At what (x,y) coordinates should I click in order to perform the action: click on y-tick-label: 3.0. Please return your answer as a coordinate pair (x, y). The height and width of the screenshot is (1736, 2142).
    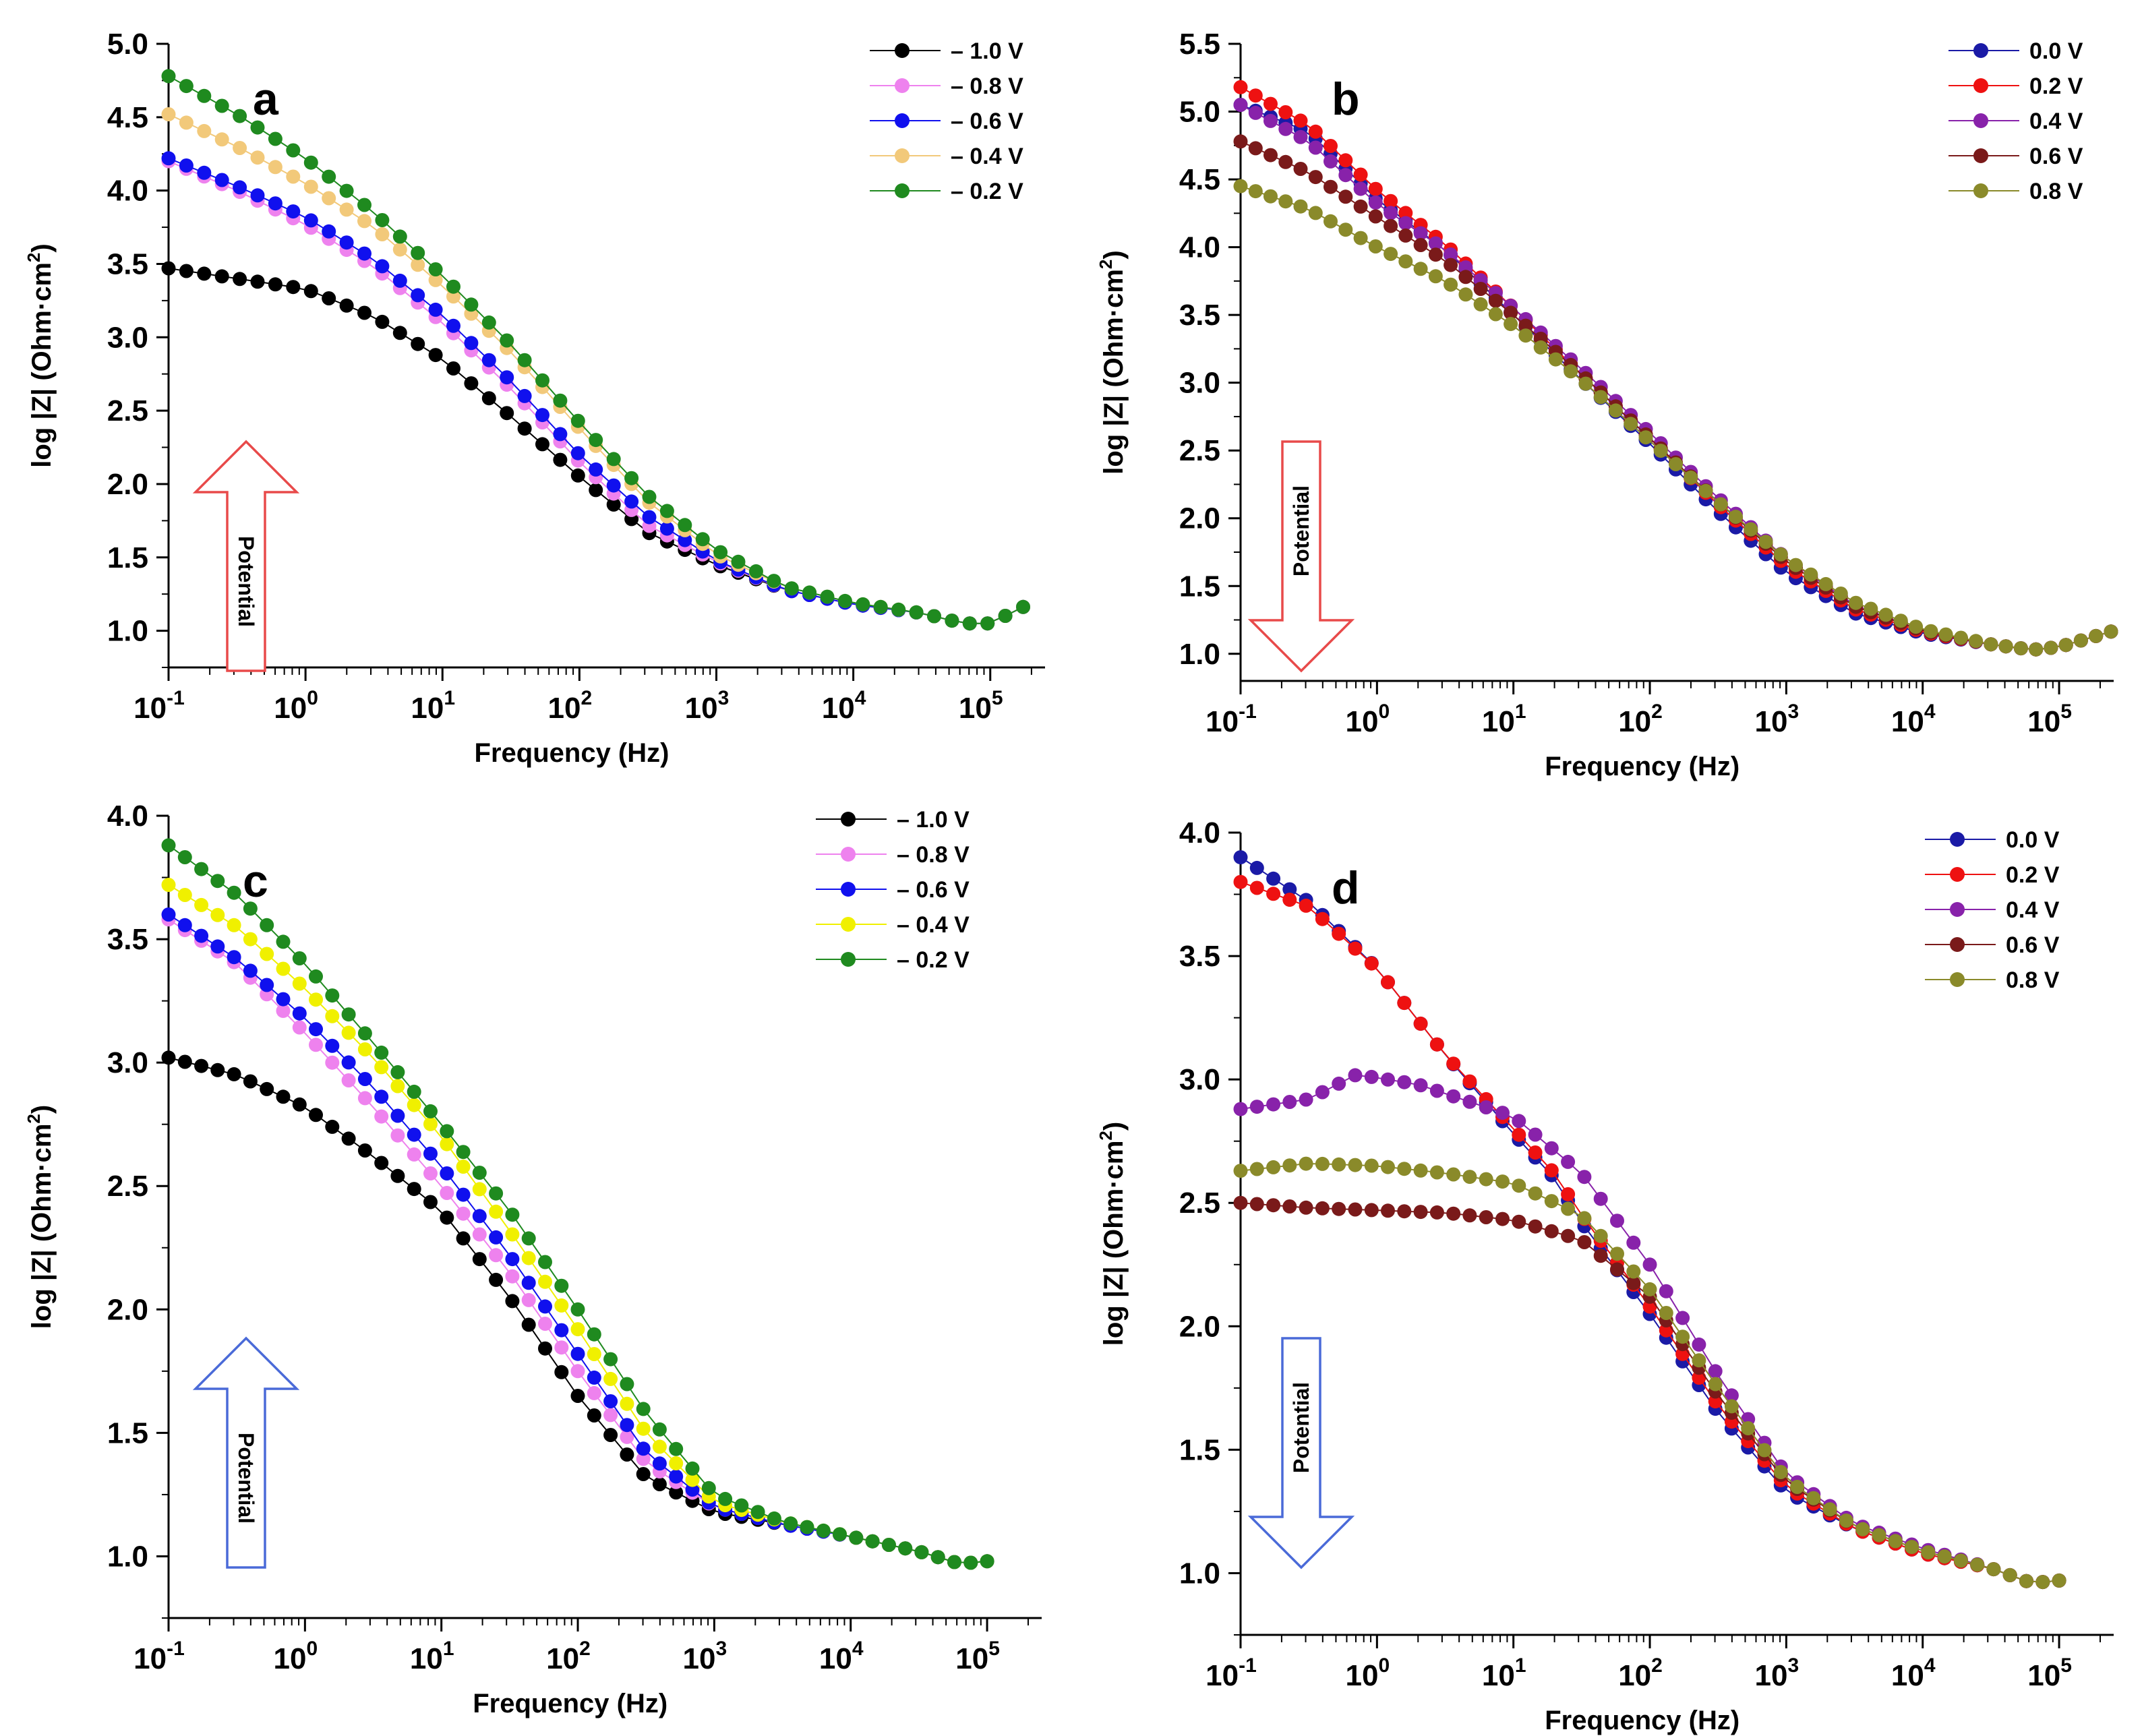
    Looking at the image, I should click on (127, 1062).